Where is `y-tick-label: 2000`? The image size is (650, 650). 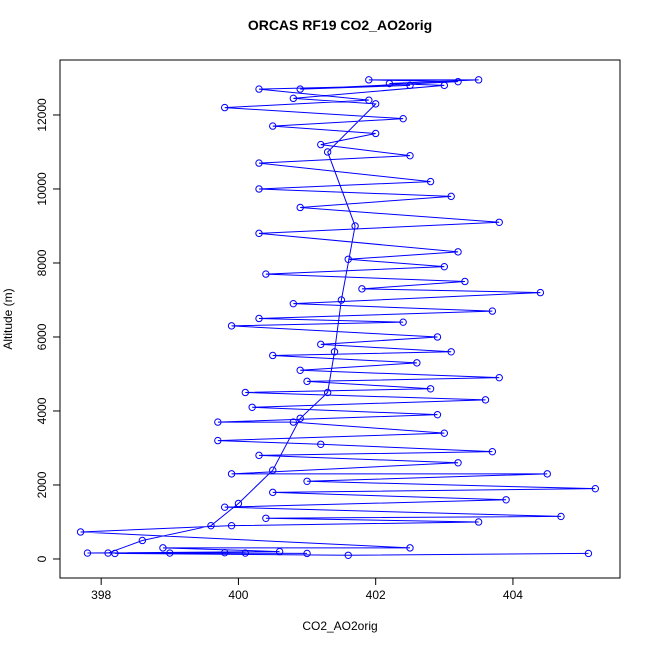
y-tick-label: 2000 is located at coordinates (42, 484).